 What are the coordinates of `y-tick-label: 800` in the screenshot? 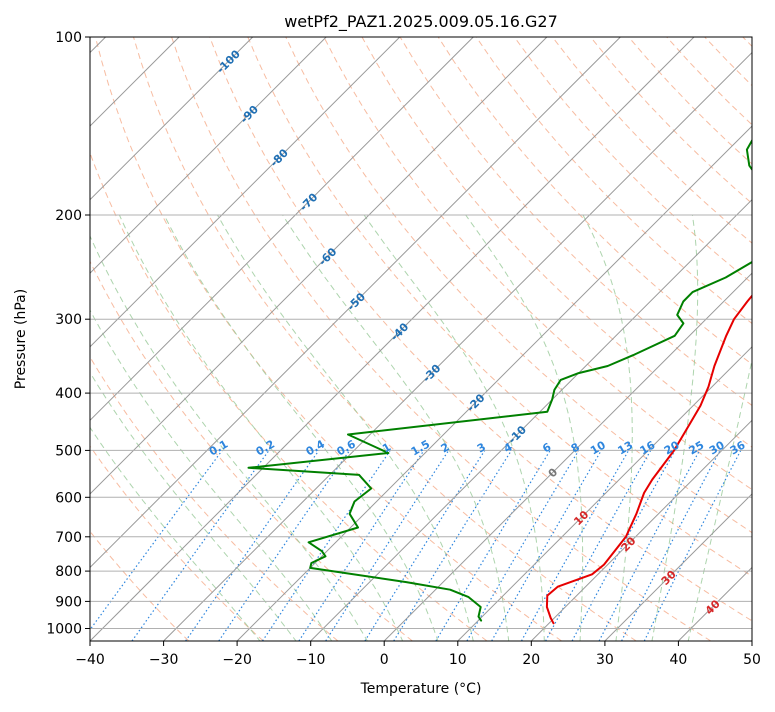 It's located at (68, 572).